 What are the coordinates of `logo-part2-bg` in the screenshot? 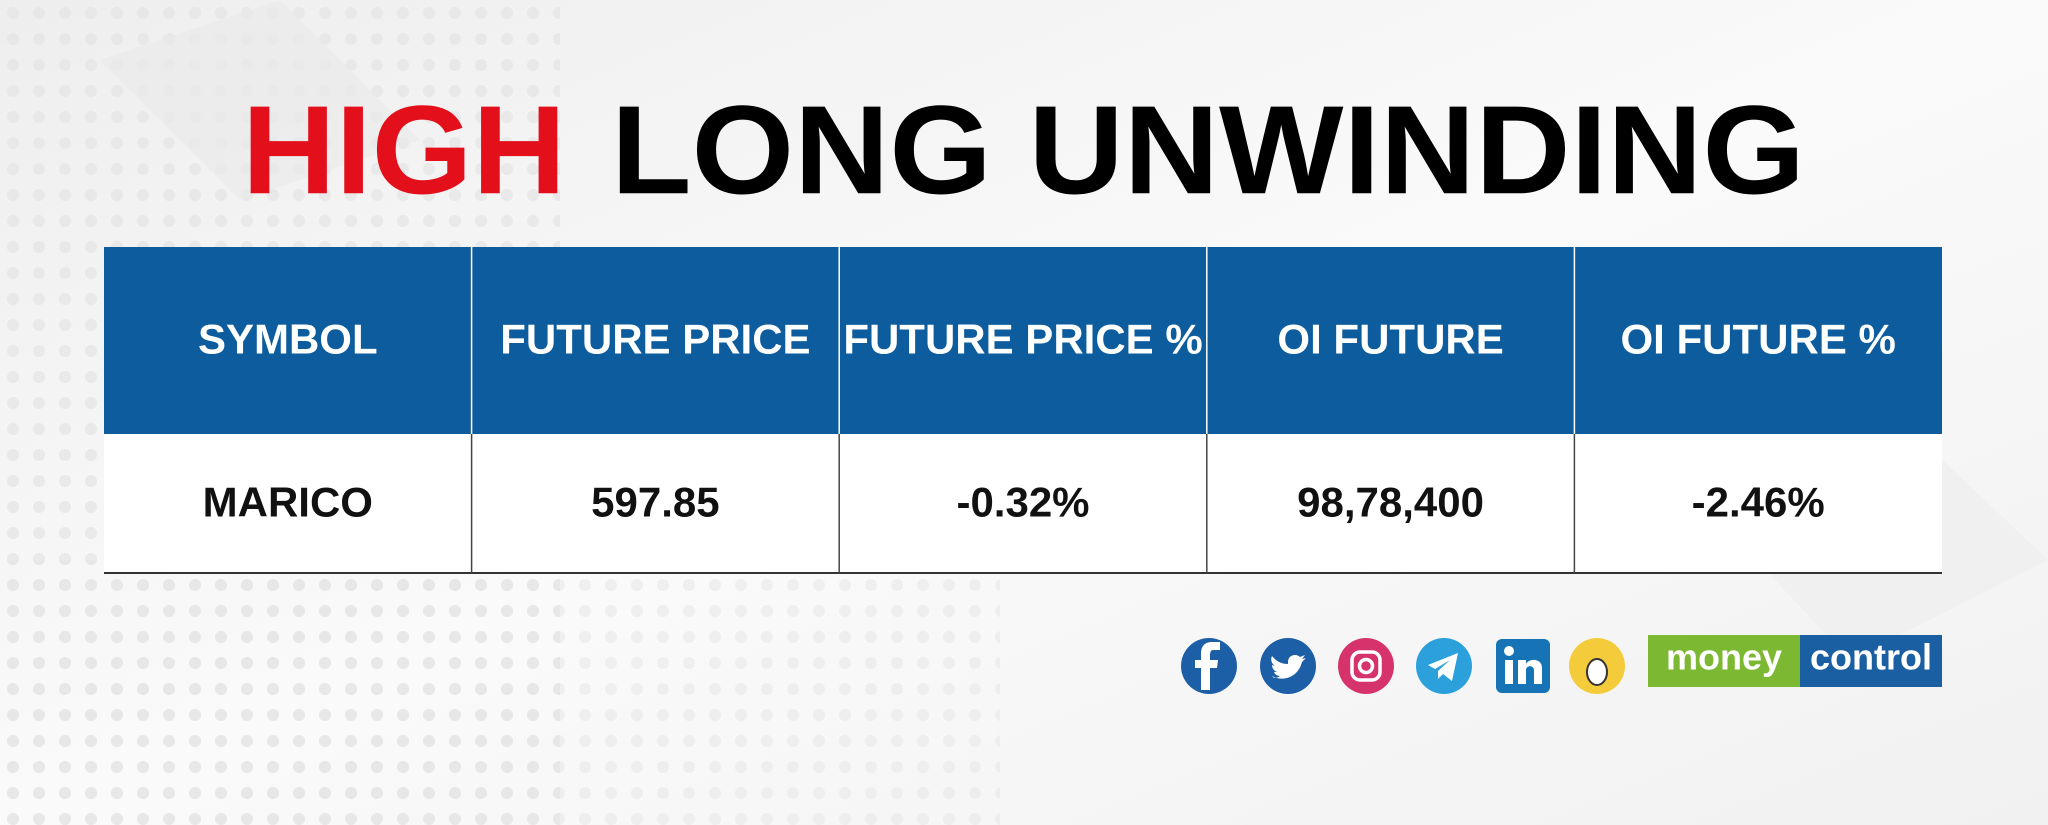 It's located at (1871, 661).